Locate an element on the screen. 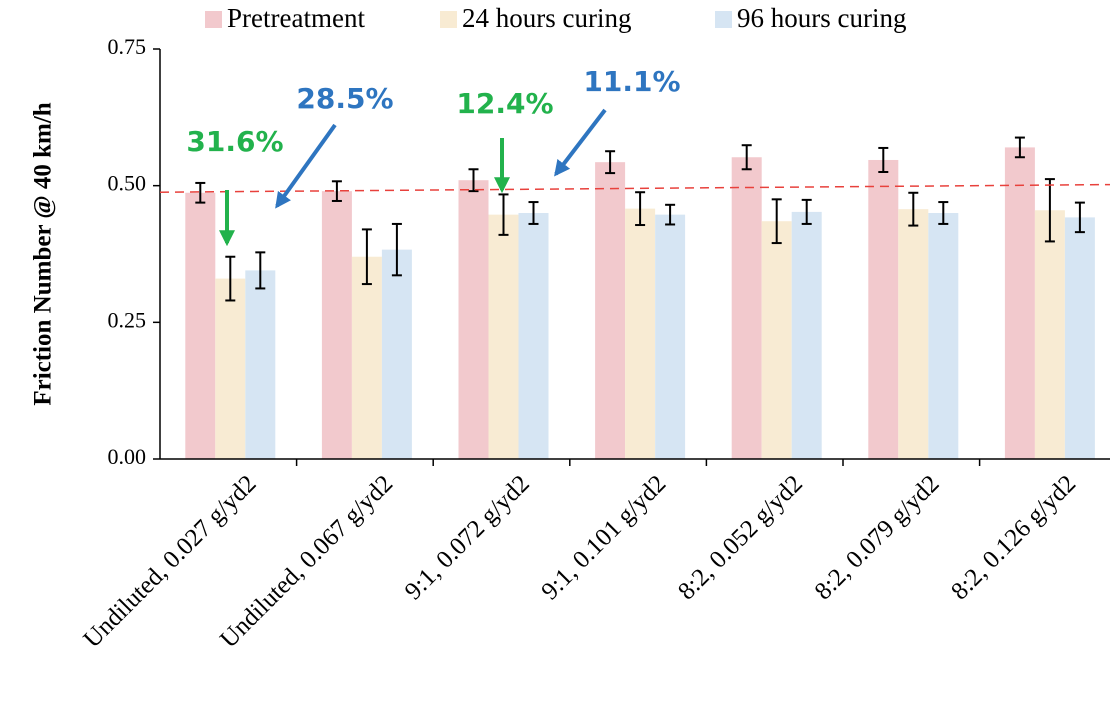 The width and height of the screenshot is (1110, 713). annotation: 12.4% is located at coordinates (504, 103).